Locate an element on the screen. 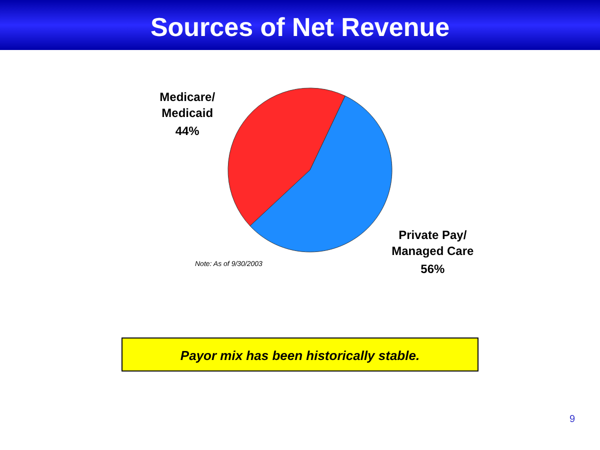 Image resolution: width=600 pixels, height=450 pixels. slice-label: Private Pay/ Managed Care is located at coordinates (433, 243).